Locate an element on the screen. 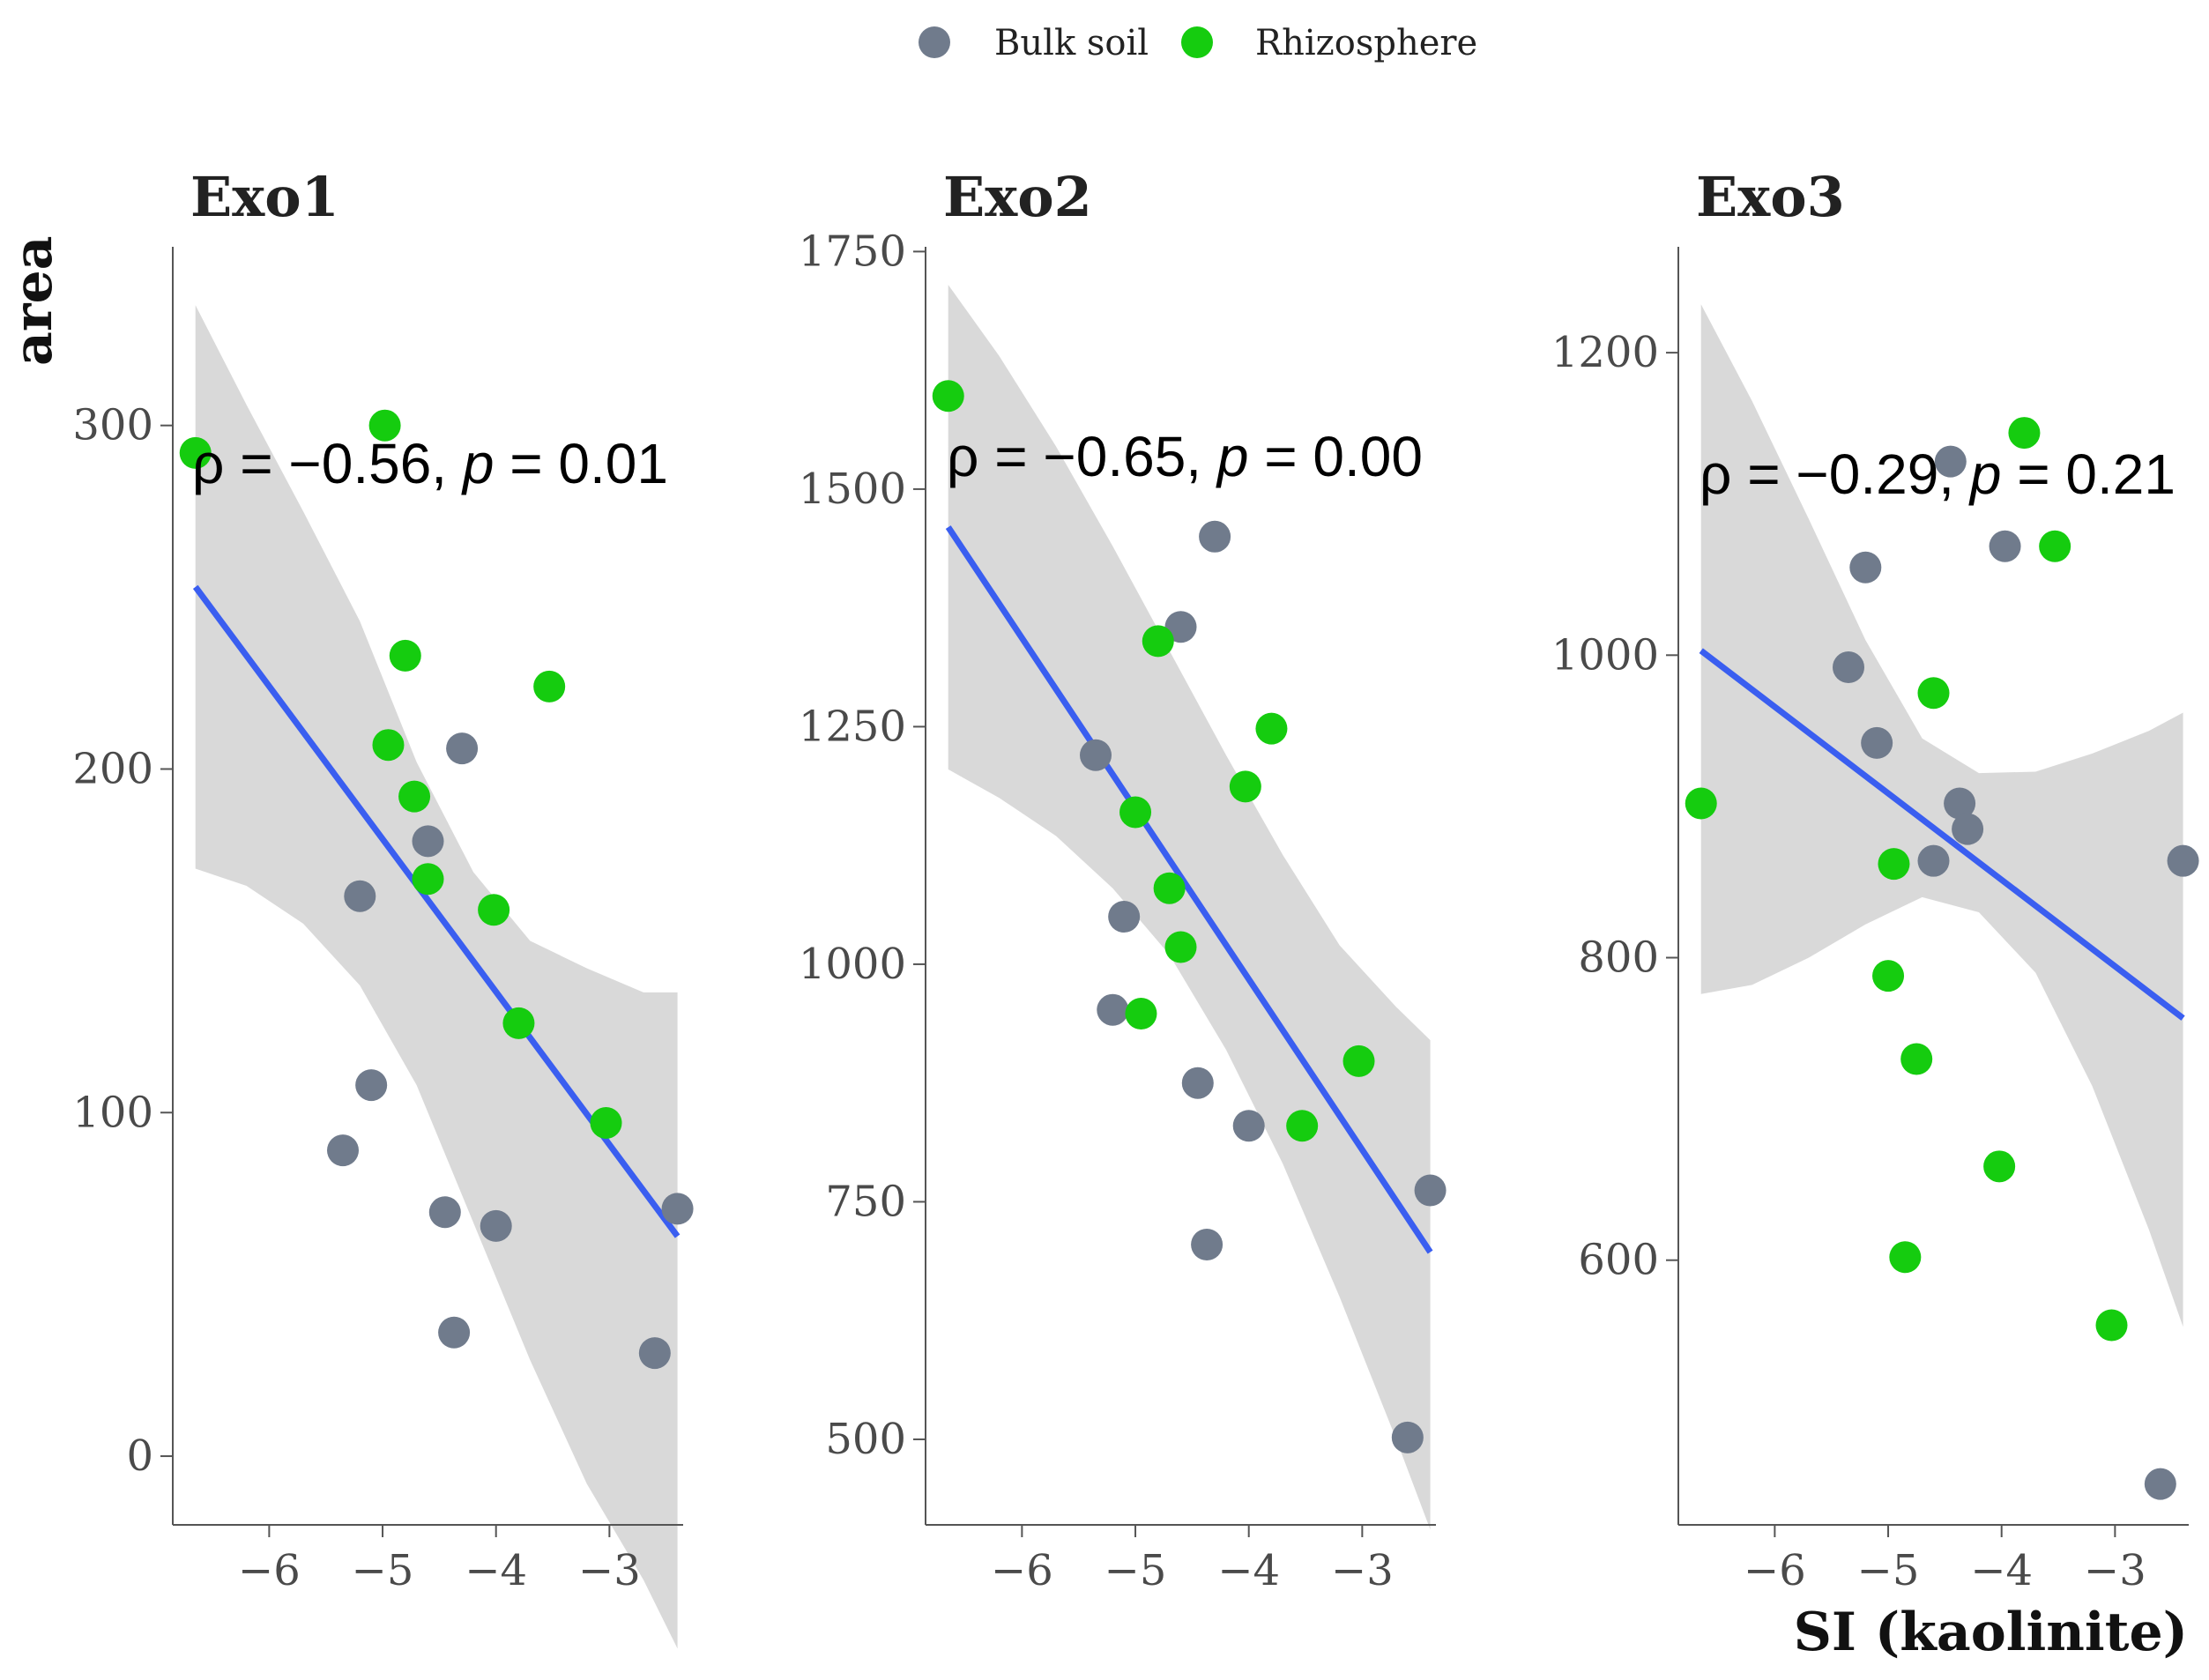  y-tick-label: 750 is located at coordinates (865, 1201).